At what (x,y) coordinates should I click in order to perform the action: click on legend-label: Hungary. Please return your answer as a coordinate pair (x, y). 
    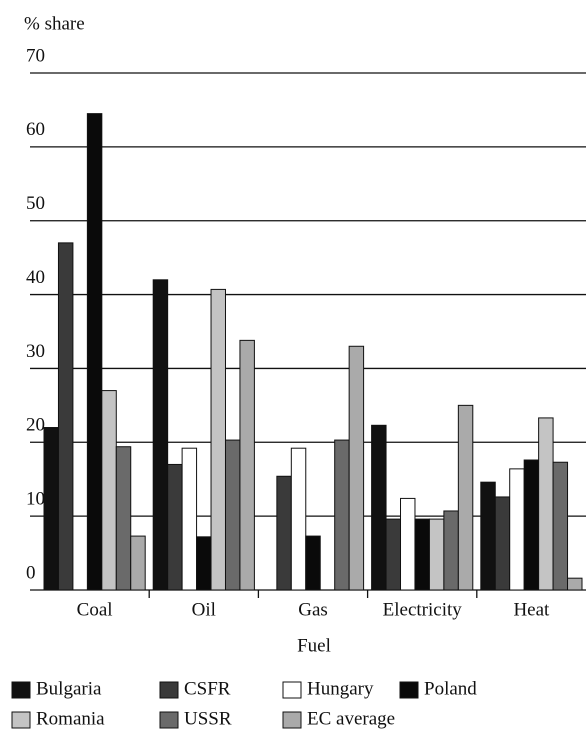
    Looking at the image, I should click on (340, 688).